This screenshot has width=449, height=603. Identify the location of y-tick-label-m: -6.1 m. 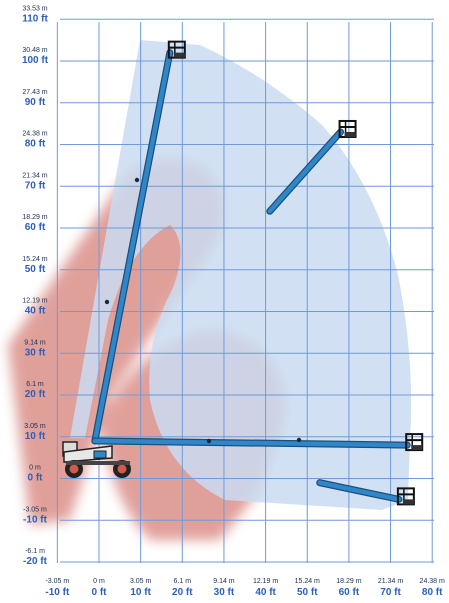
(35, 551).